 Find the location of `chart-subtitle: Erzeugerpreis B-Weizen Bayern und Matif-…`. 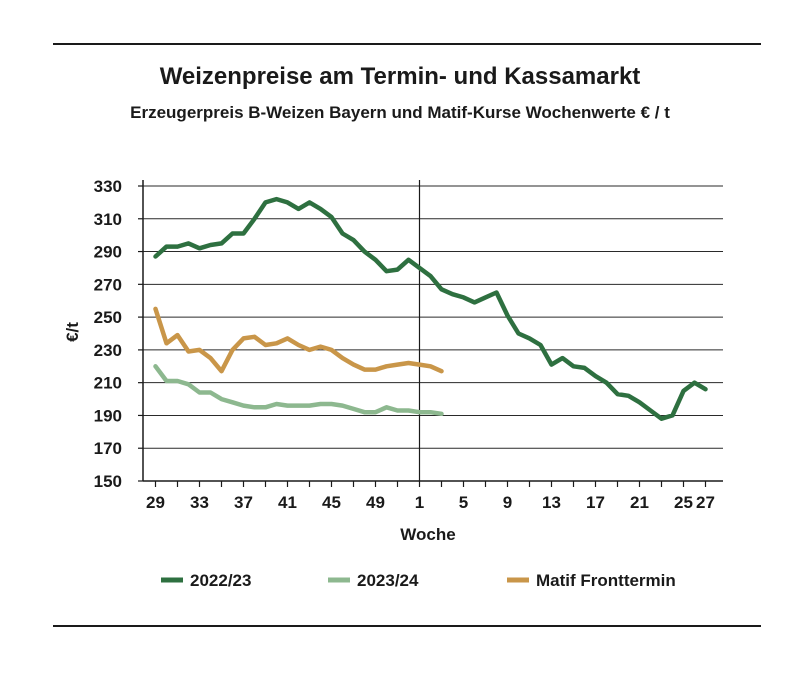

chart-subtitle: Erzeugerpreis B-Weizen Bayern und Matif-… is located at coordinates (400, 112).